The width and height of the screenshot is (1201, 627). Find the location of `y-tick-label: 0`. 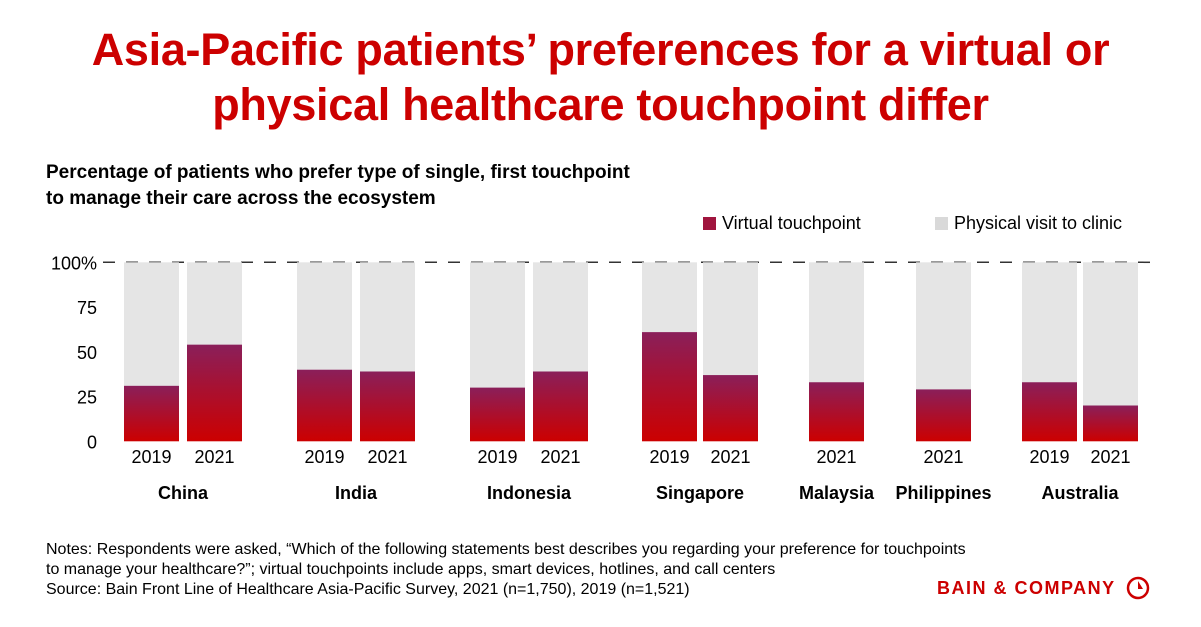

y-tick-label: 0 is located at coordinates (92, 442).